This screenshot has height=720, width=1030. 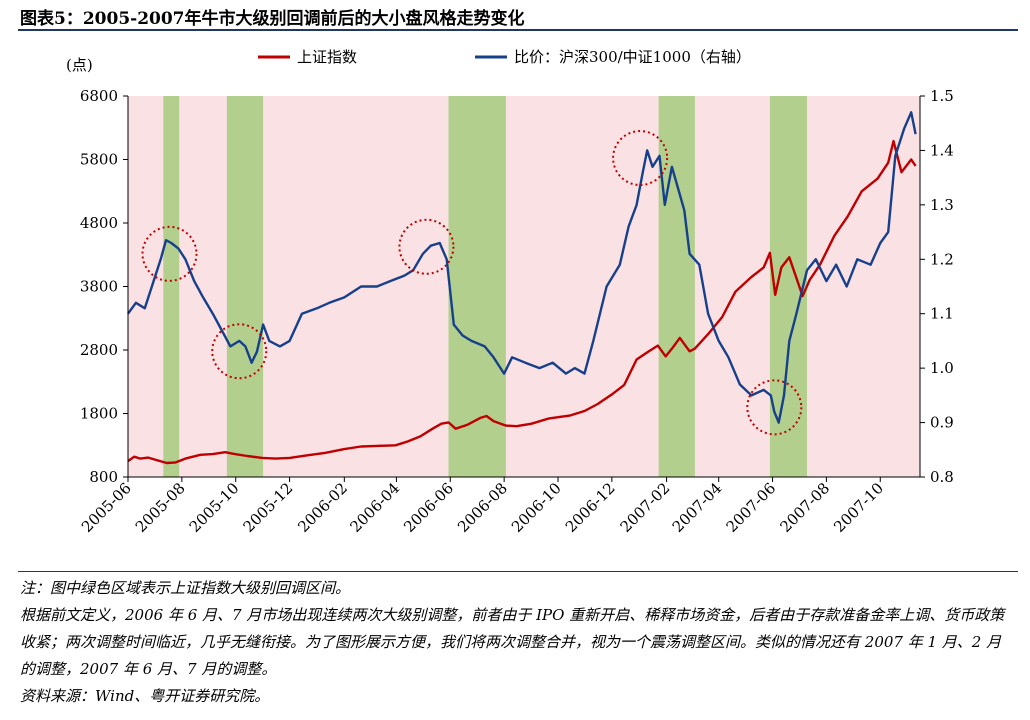 I want to click on right-tick-label: 1.0, so click(x=942, y=368).